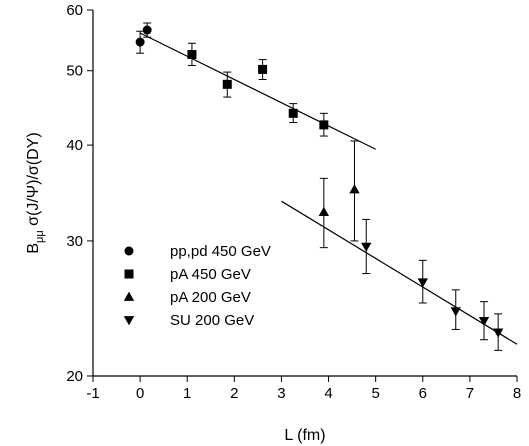  I want to click on y-tick-label: 30, so click(74, 241).